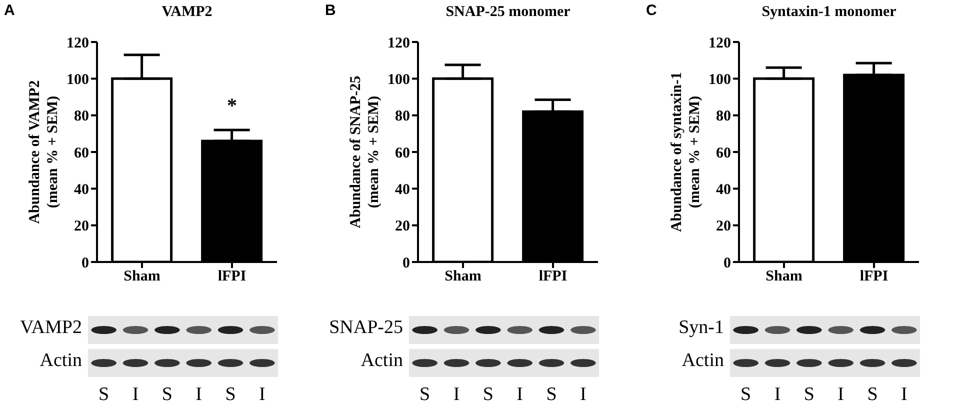 The height and width of the screenshot is (409, 965). I want to click on y-axis-title: Abundance of syntaxin-1 (mean % + SEM), so click(686, 152).